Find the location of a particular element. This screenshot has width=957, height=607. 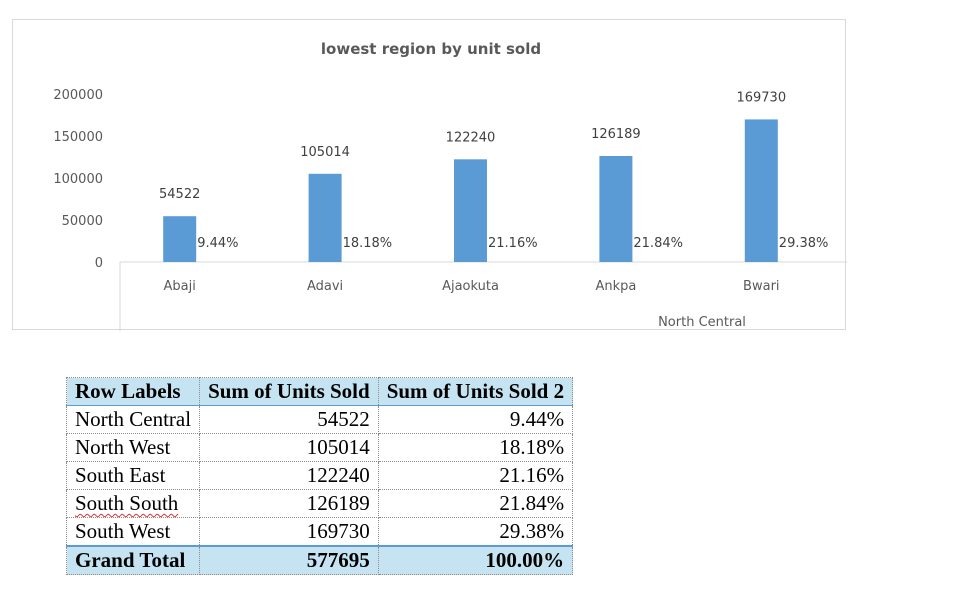

grand-total-label: Grand Total is located at coordinates (133, 560).